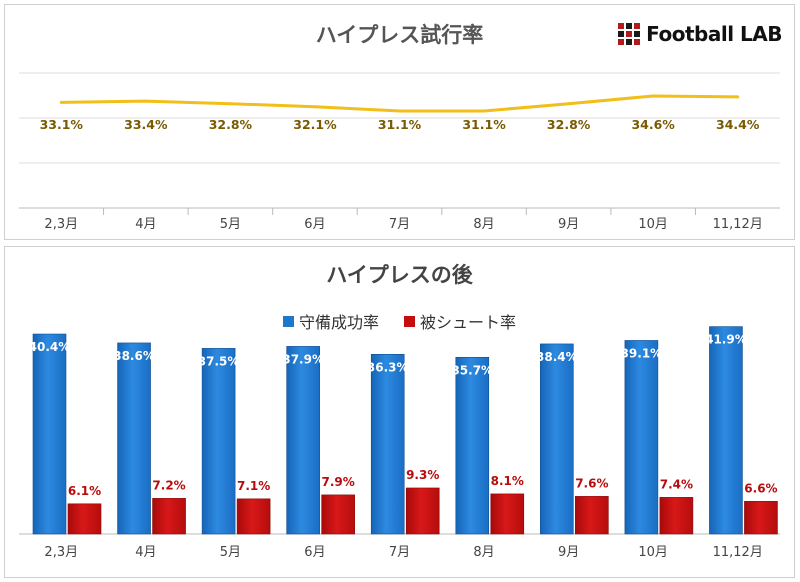 This screenshot has height=582, width=800. What do you see at coordinates (568, 224) in the screenshot?
I see `line-x-tick-label-6: 9月` at bounding box center [568, 224].